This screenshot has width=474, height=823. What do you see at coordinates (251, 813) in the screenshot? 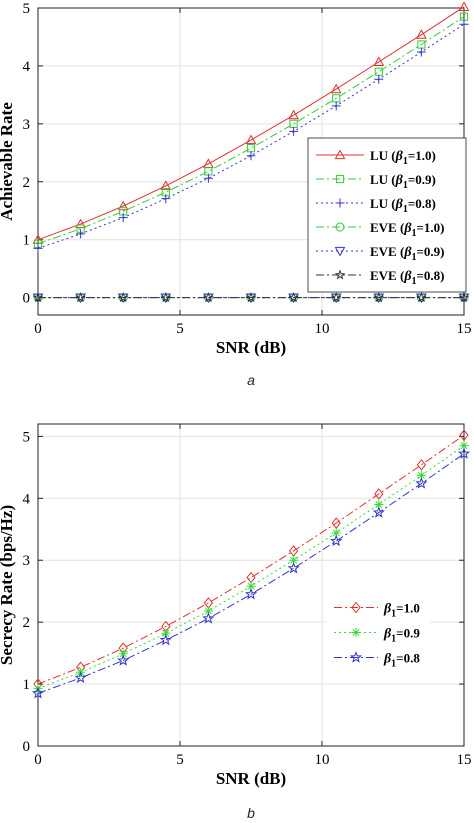
I see `panel-caption: b` at bounding box center [251, 813].